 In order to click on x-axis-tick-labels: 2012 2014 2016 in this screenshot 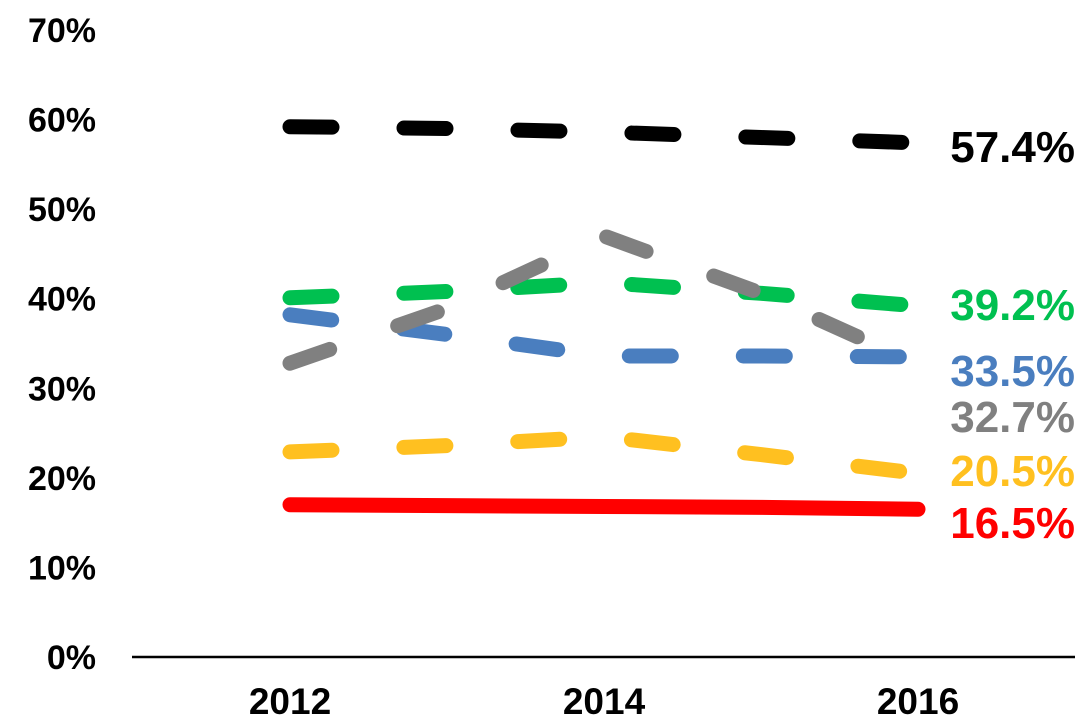, I will do `click(604, 701)`.